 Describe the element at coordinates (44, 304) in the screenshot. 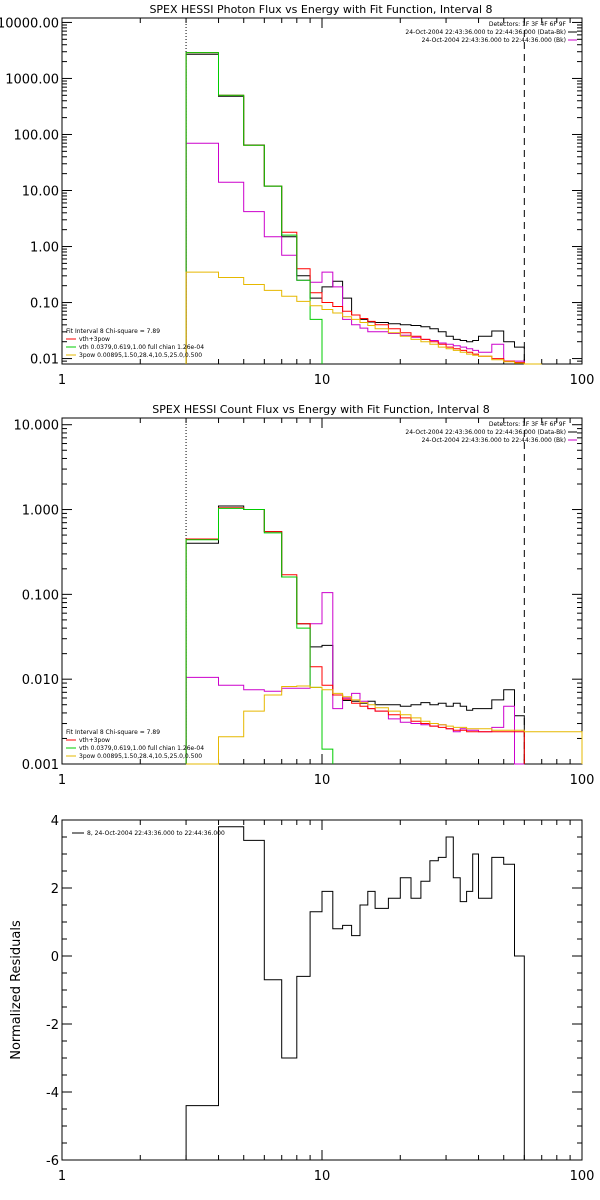

I see `y-tick-label: 0.10` at that location.